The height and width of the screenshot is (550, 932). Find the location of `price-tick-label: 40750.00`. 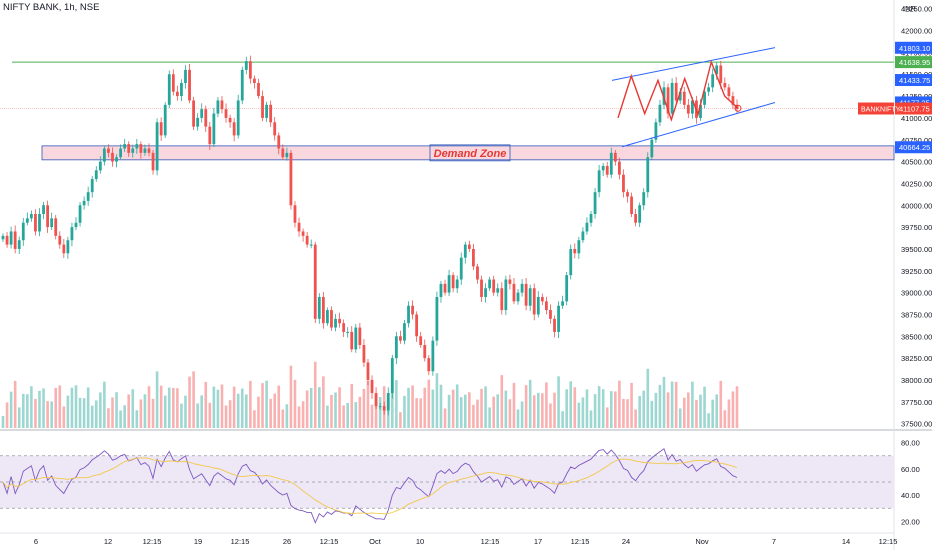

price-tick-label: 40750.00 is located at coordinates (916, 140).